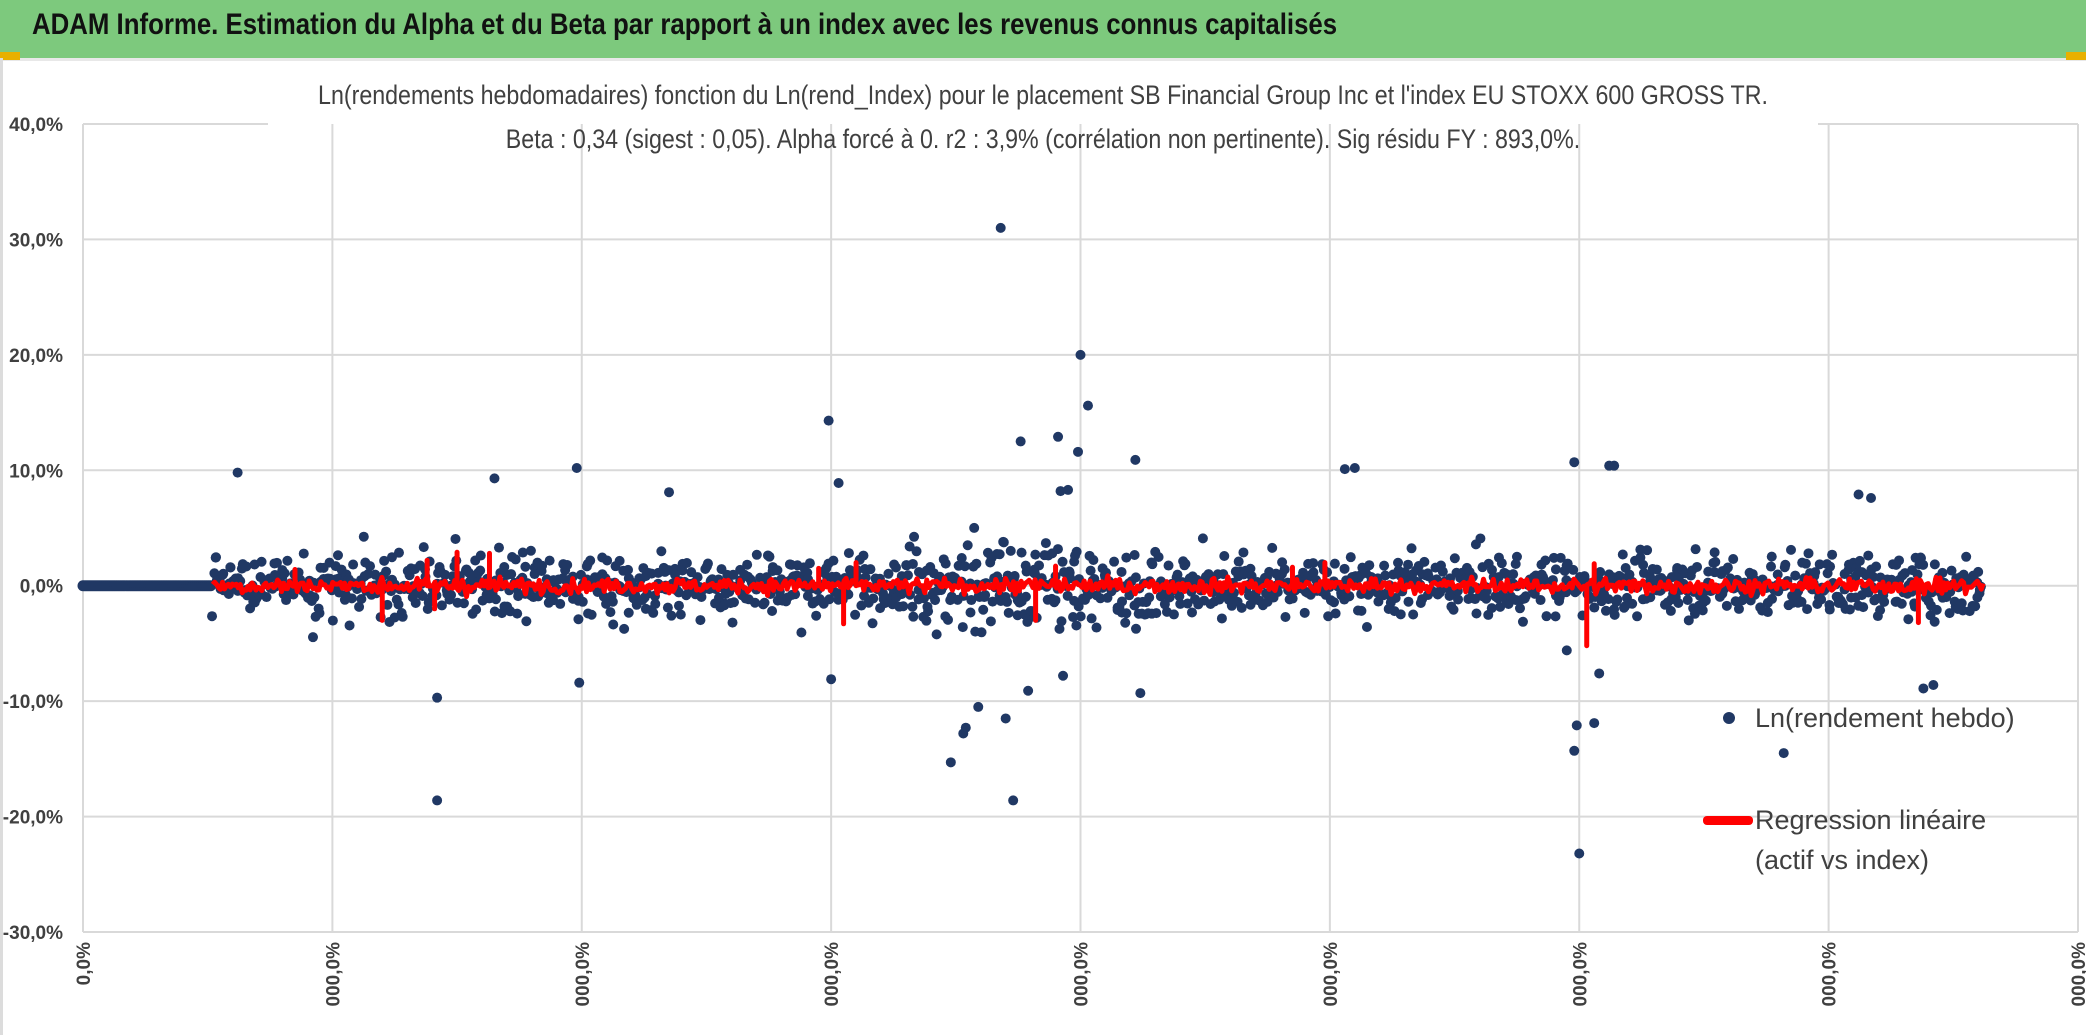 Image resolution: width=2086 pixels, height=1035 pixels. What do you see at coordinates (1729, 718) in the screenshot?
I see `legend-marker-points` at bounding box center [1729, 718].